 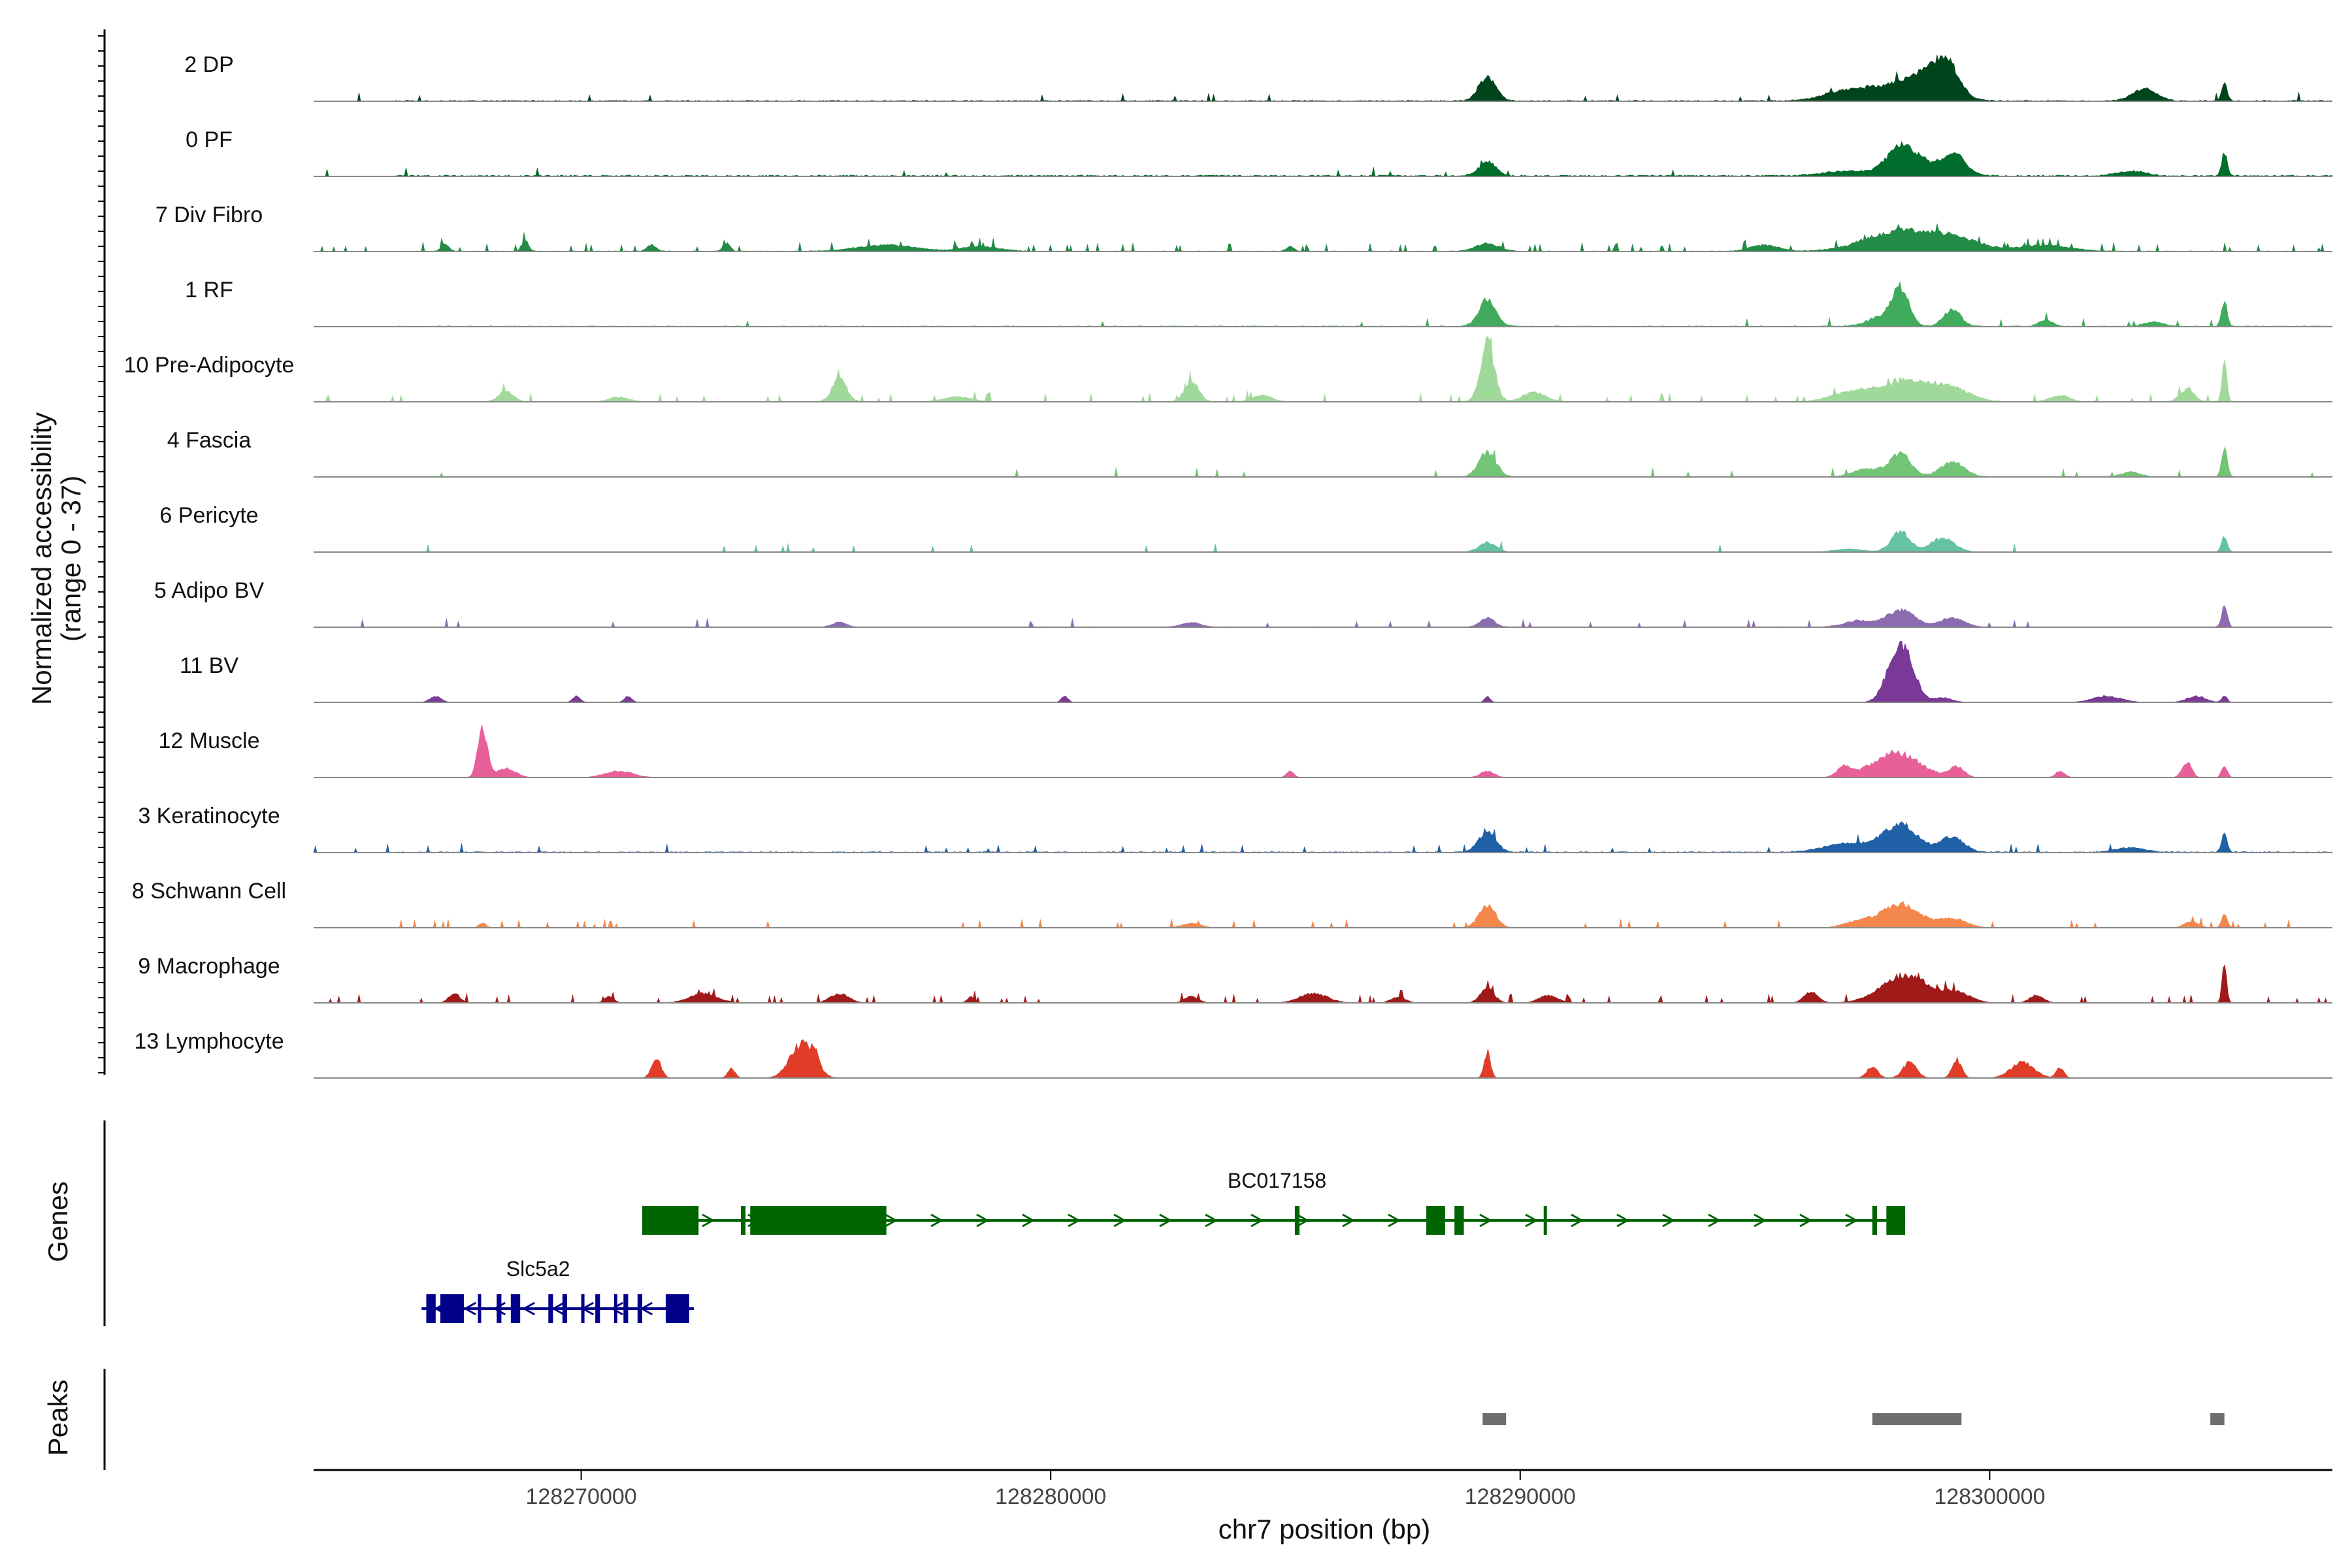 What do you see at coordinates (41, 558) in the screenshot?
I see `y-axis-title: Normalized accessibility` at bounding box center [41, 558].